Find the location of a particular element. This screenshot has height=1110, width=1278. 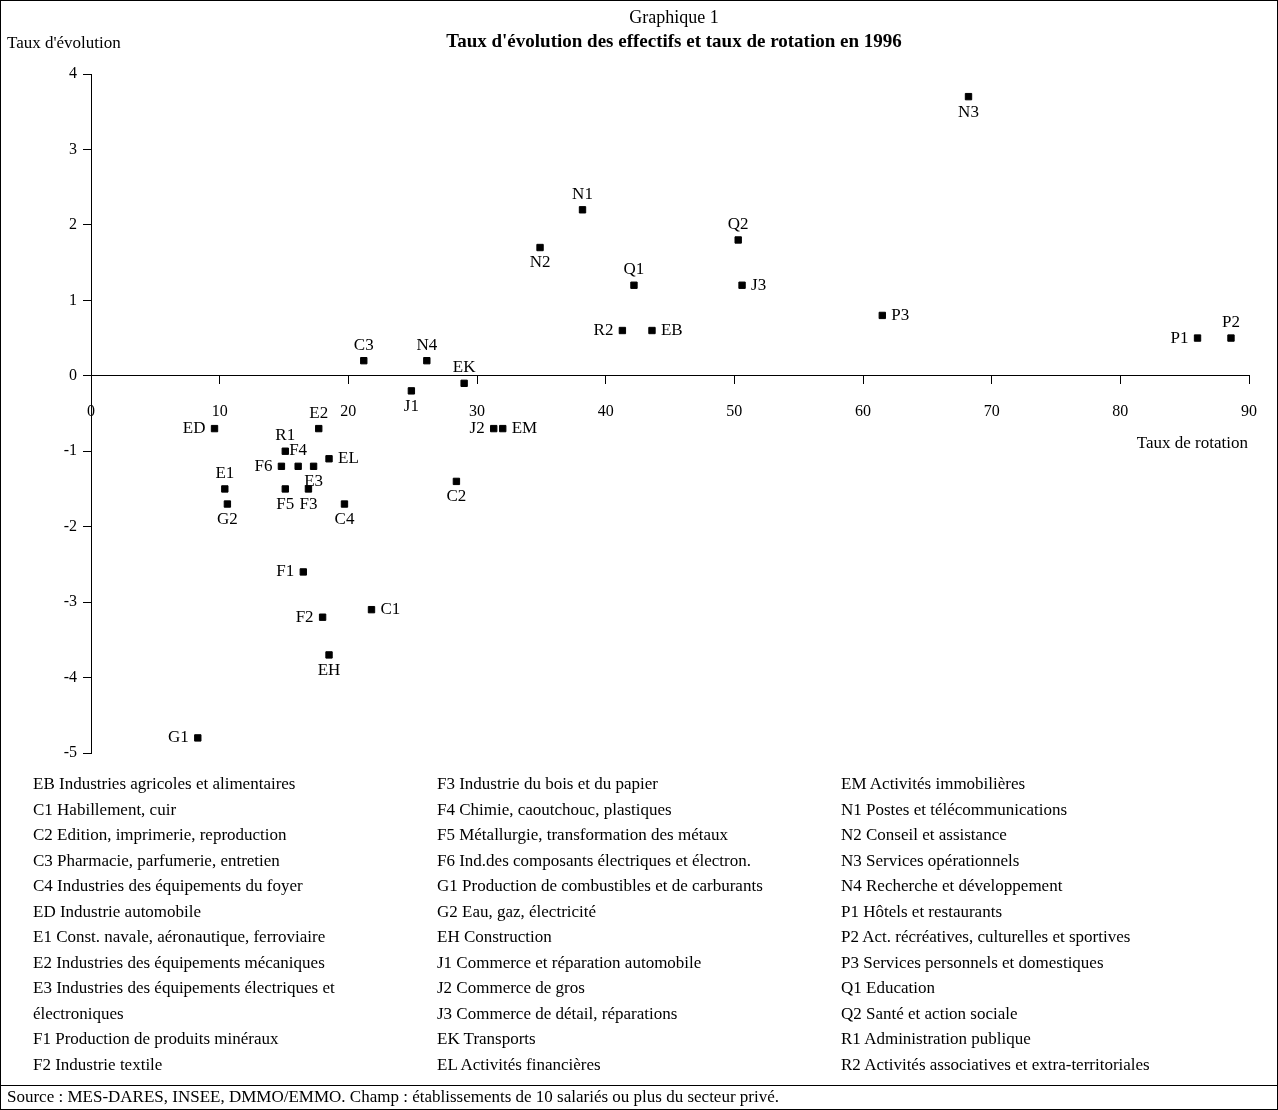

text: N3 Services opérationnels is located at coordinates (931, 860).